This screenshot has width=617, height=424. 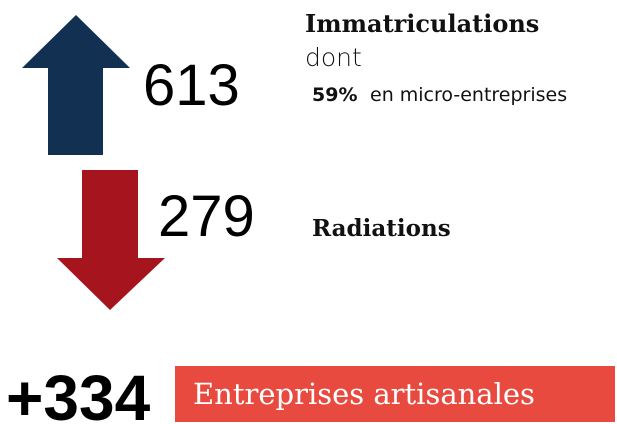 What do you see at coordinates (333, 57) in the screenshot?
I see `dont-label: dont` at bounding box center [333, 57].